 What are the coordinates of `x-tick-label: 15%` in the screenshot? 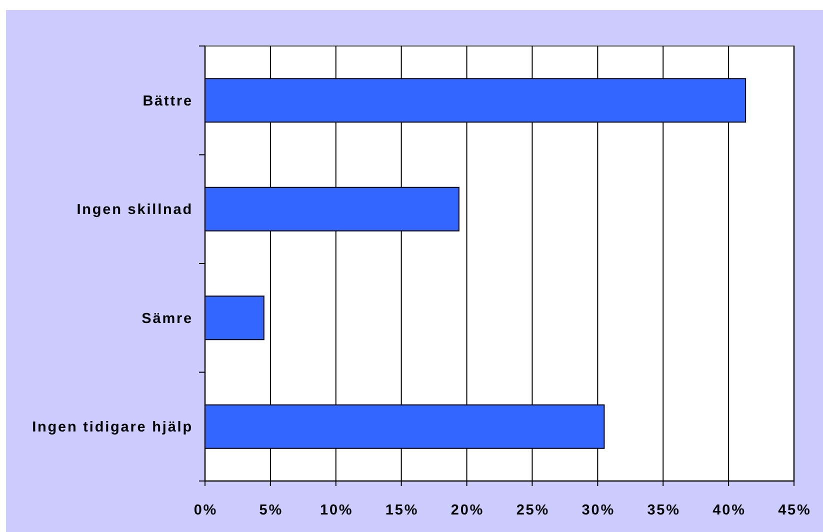 It's located at (402, 510).